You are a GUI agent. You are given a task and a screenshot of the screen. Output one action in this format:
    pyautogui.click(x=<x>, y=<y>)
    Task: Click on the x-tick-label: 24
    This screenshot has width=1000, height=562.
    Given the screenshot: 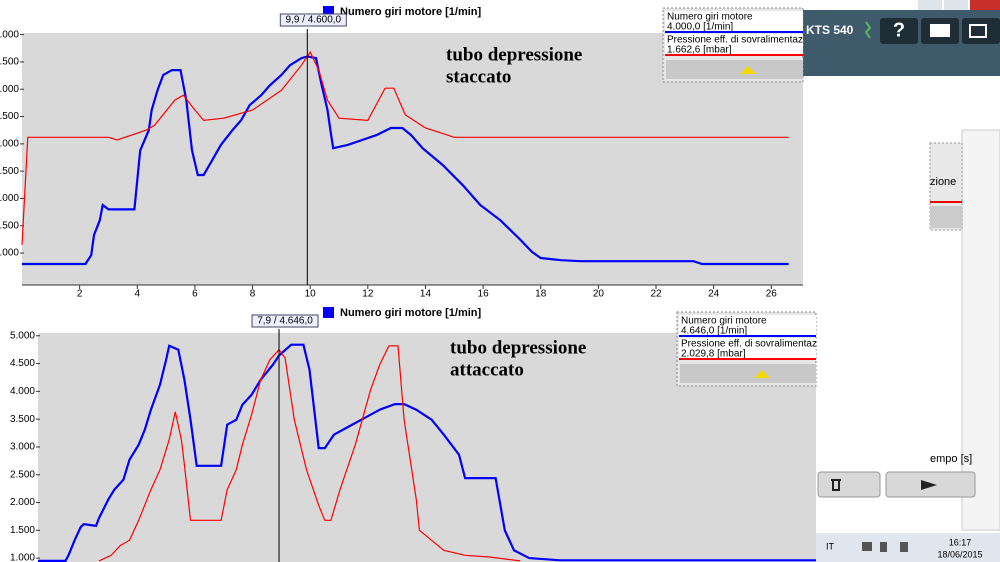 What is the action you would take?
    pyautogui.click(x=714, y=294)
    